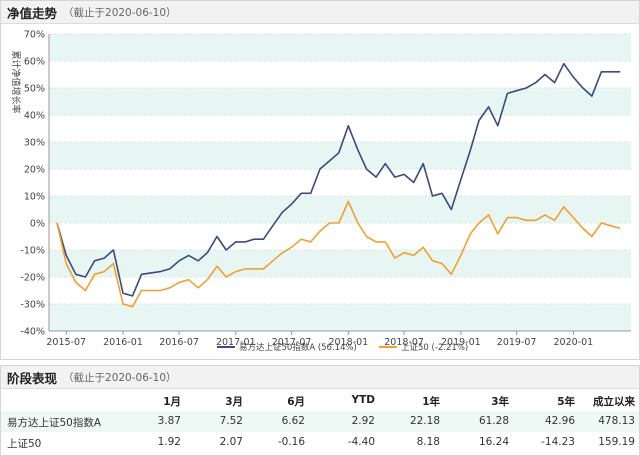  Describe the element at coordinates (320, 400) in the screenshot. I see `table-header-row: 1月 3月 6月 YTD 1年 3年 5年 成立以来` at that location.